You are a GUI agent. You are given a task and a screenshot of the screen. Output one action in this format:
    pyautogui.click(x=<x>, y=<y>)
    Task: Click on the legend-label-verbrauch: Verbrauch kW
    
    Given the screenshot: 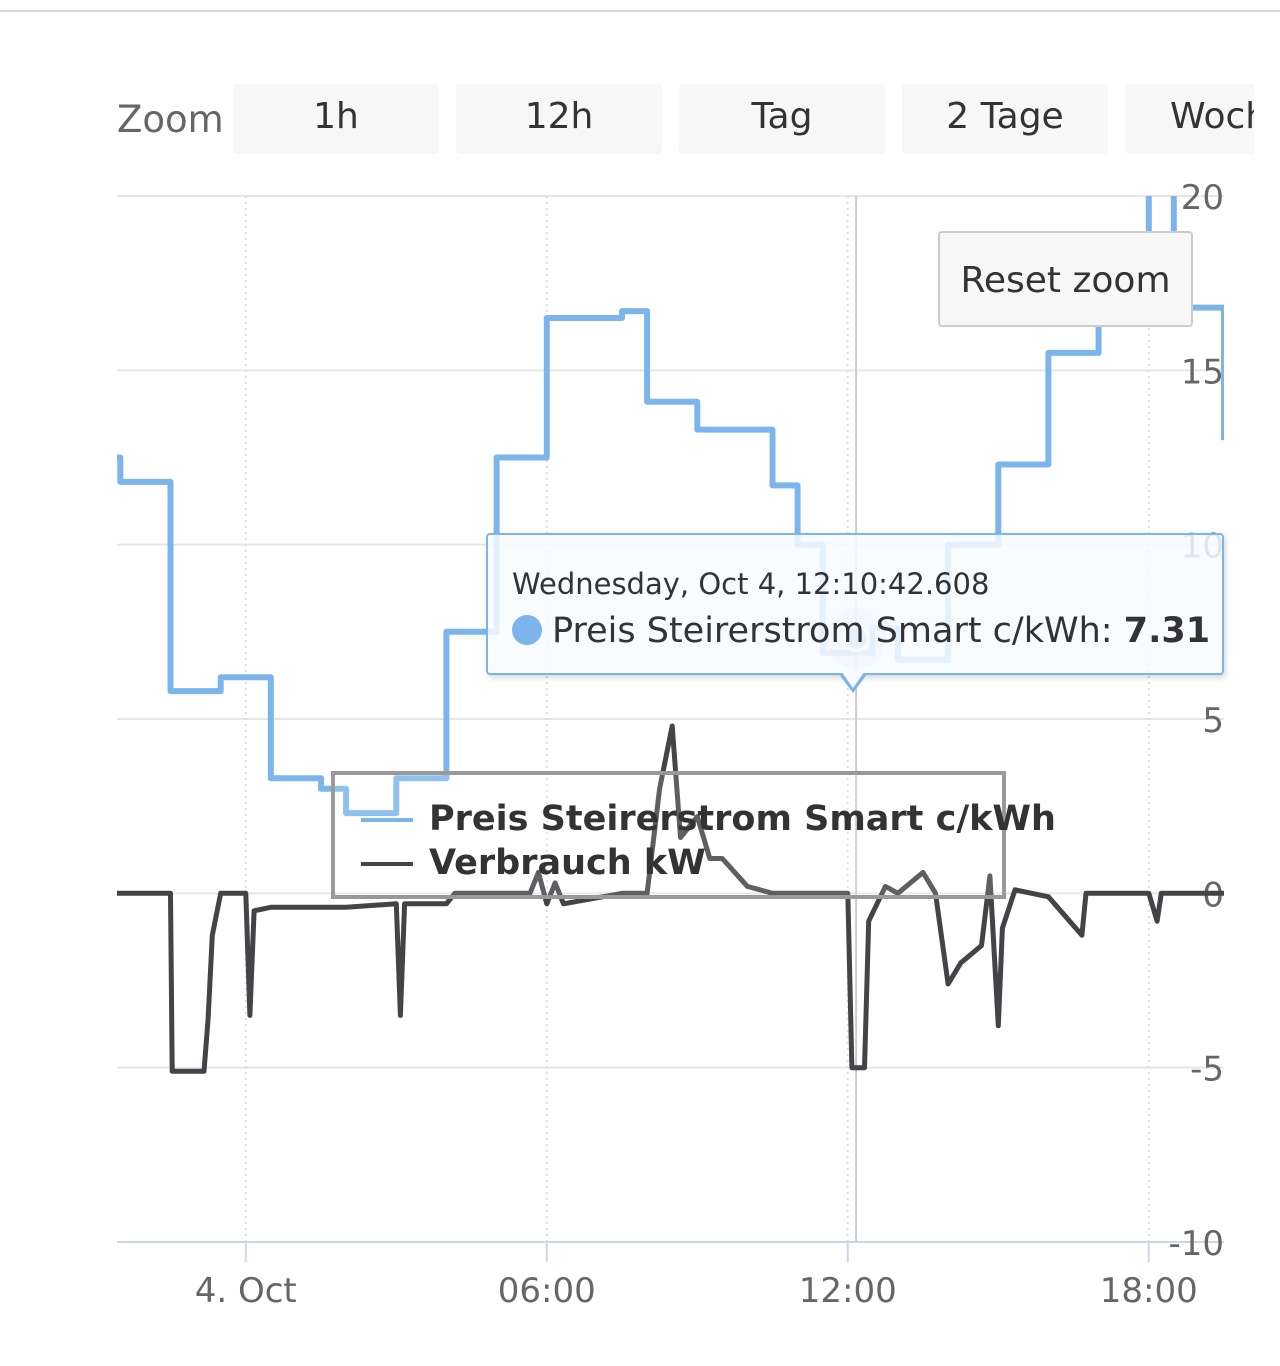 What is the action you would take?
    pyautogui.click(x=567, y=863)
    